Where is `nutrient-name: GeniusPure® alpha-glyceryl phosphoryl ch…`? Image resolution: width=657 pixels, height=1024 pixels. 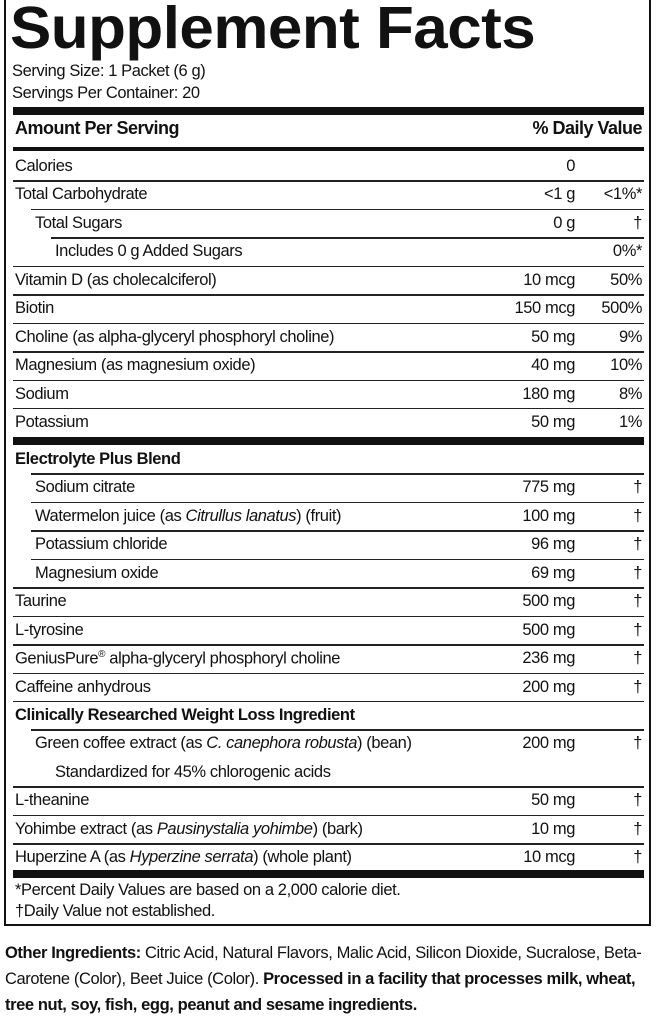 nutrient-name: GeniusPure® alpha-glyceryl phosphoryl ch… is located at coordinates (177, 659).